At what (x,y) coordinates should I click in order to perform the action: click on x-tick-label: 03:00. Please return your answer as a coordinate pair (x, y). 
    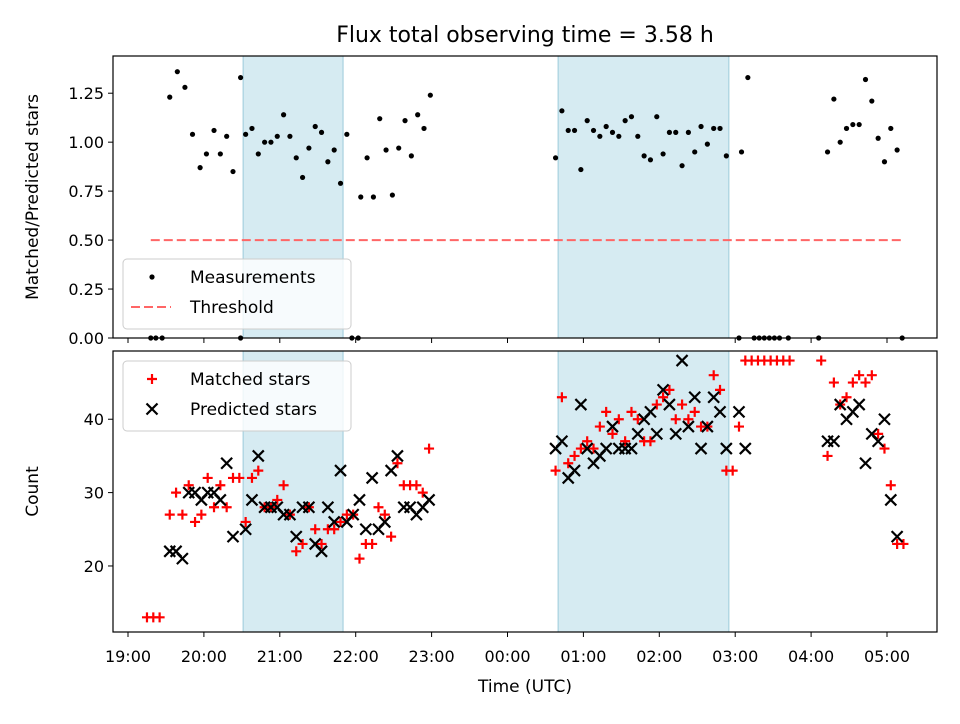
    Looking at the image, I should click on (735, 656).